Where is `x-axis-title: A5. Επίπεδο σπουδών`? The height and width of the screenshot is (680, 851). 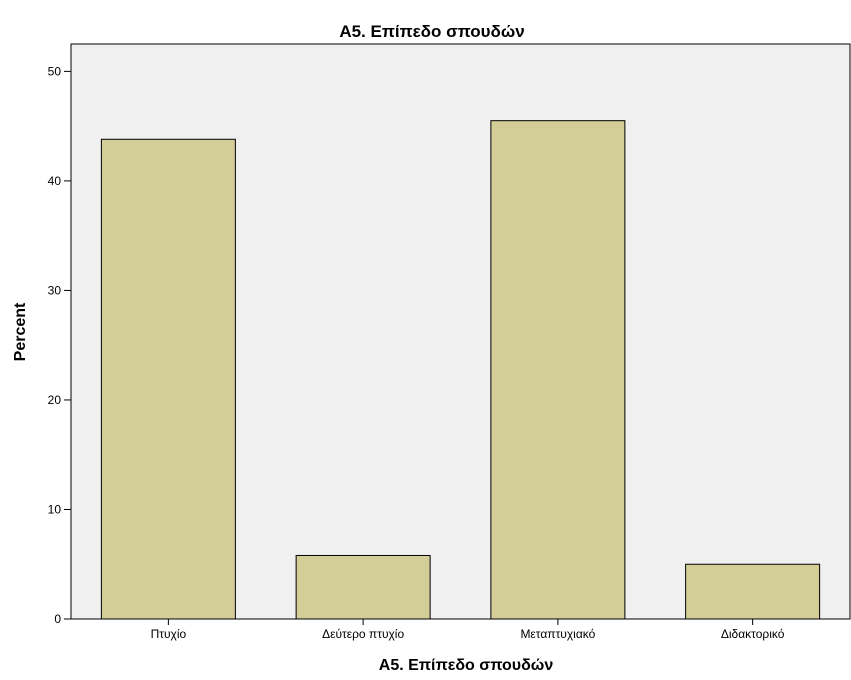 x-axis-title: A5. Επίπεδο σπουδών is located at coordinates (466, 665).